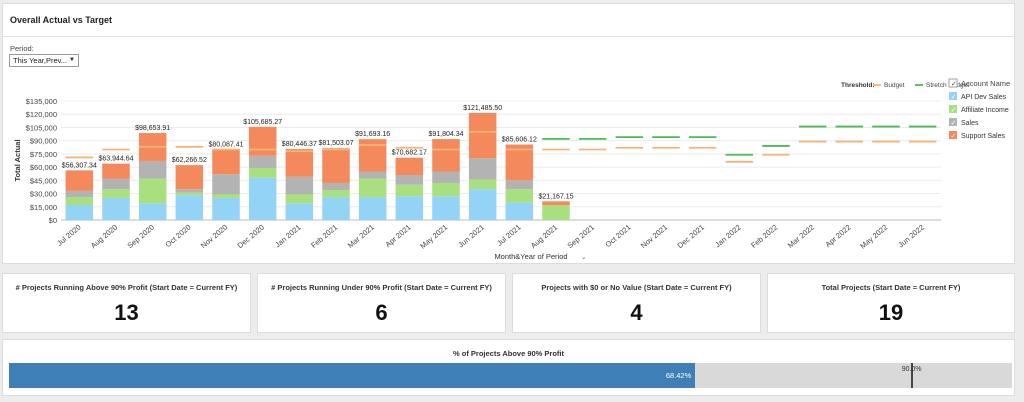  Describe the element at coordinates (555, 196) in the screenshot. I see `bar-total-label: $21,167.15` at that location.